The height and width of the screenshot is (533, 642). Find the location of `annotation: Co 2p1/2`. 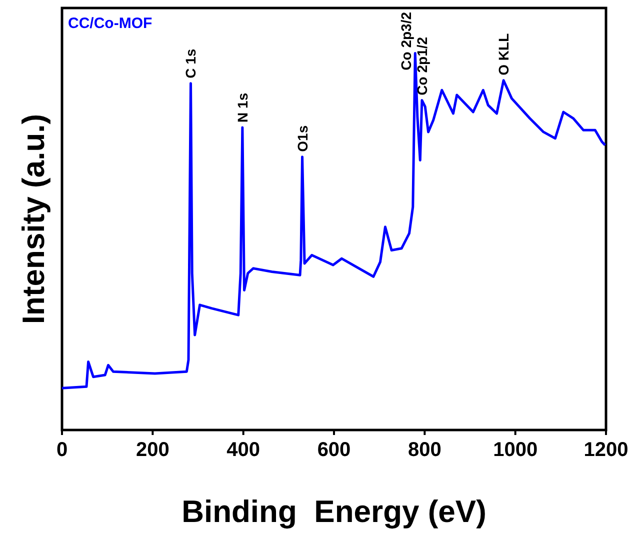

annotation: Co 2p1/2 is located at coordinates (422, 66).